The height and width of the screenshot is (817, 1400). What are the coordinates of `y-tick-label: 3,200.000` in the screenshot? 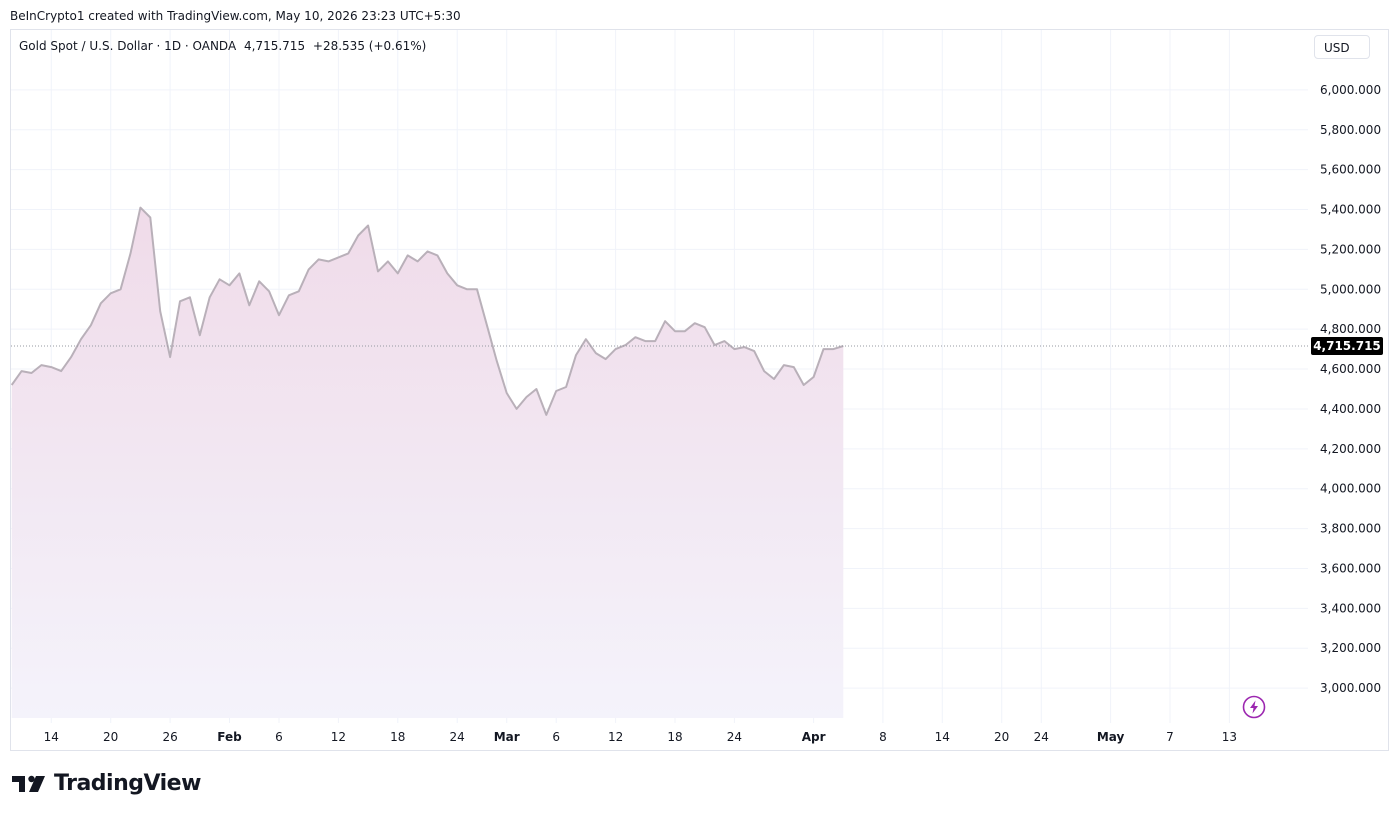 It's located at (1350, 648).